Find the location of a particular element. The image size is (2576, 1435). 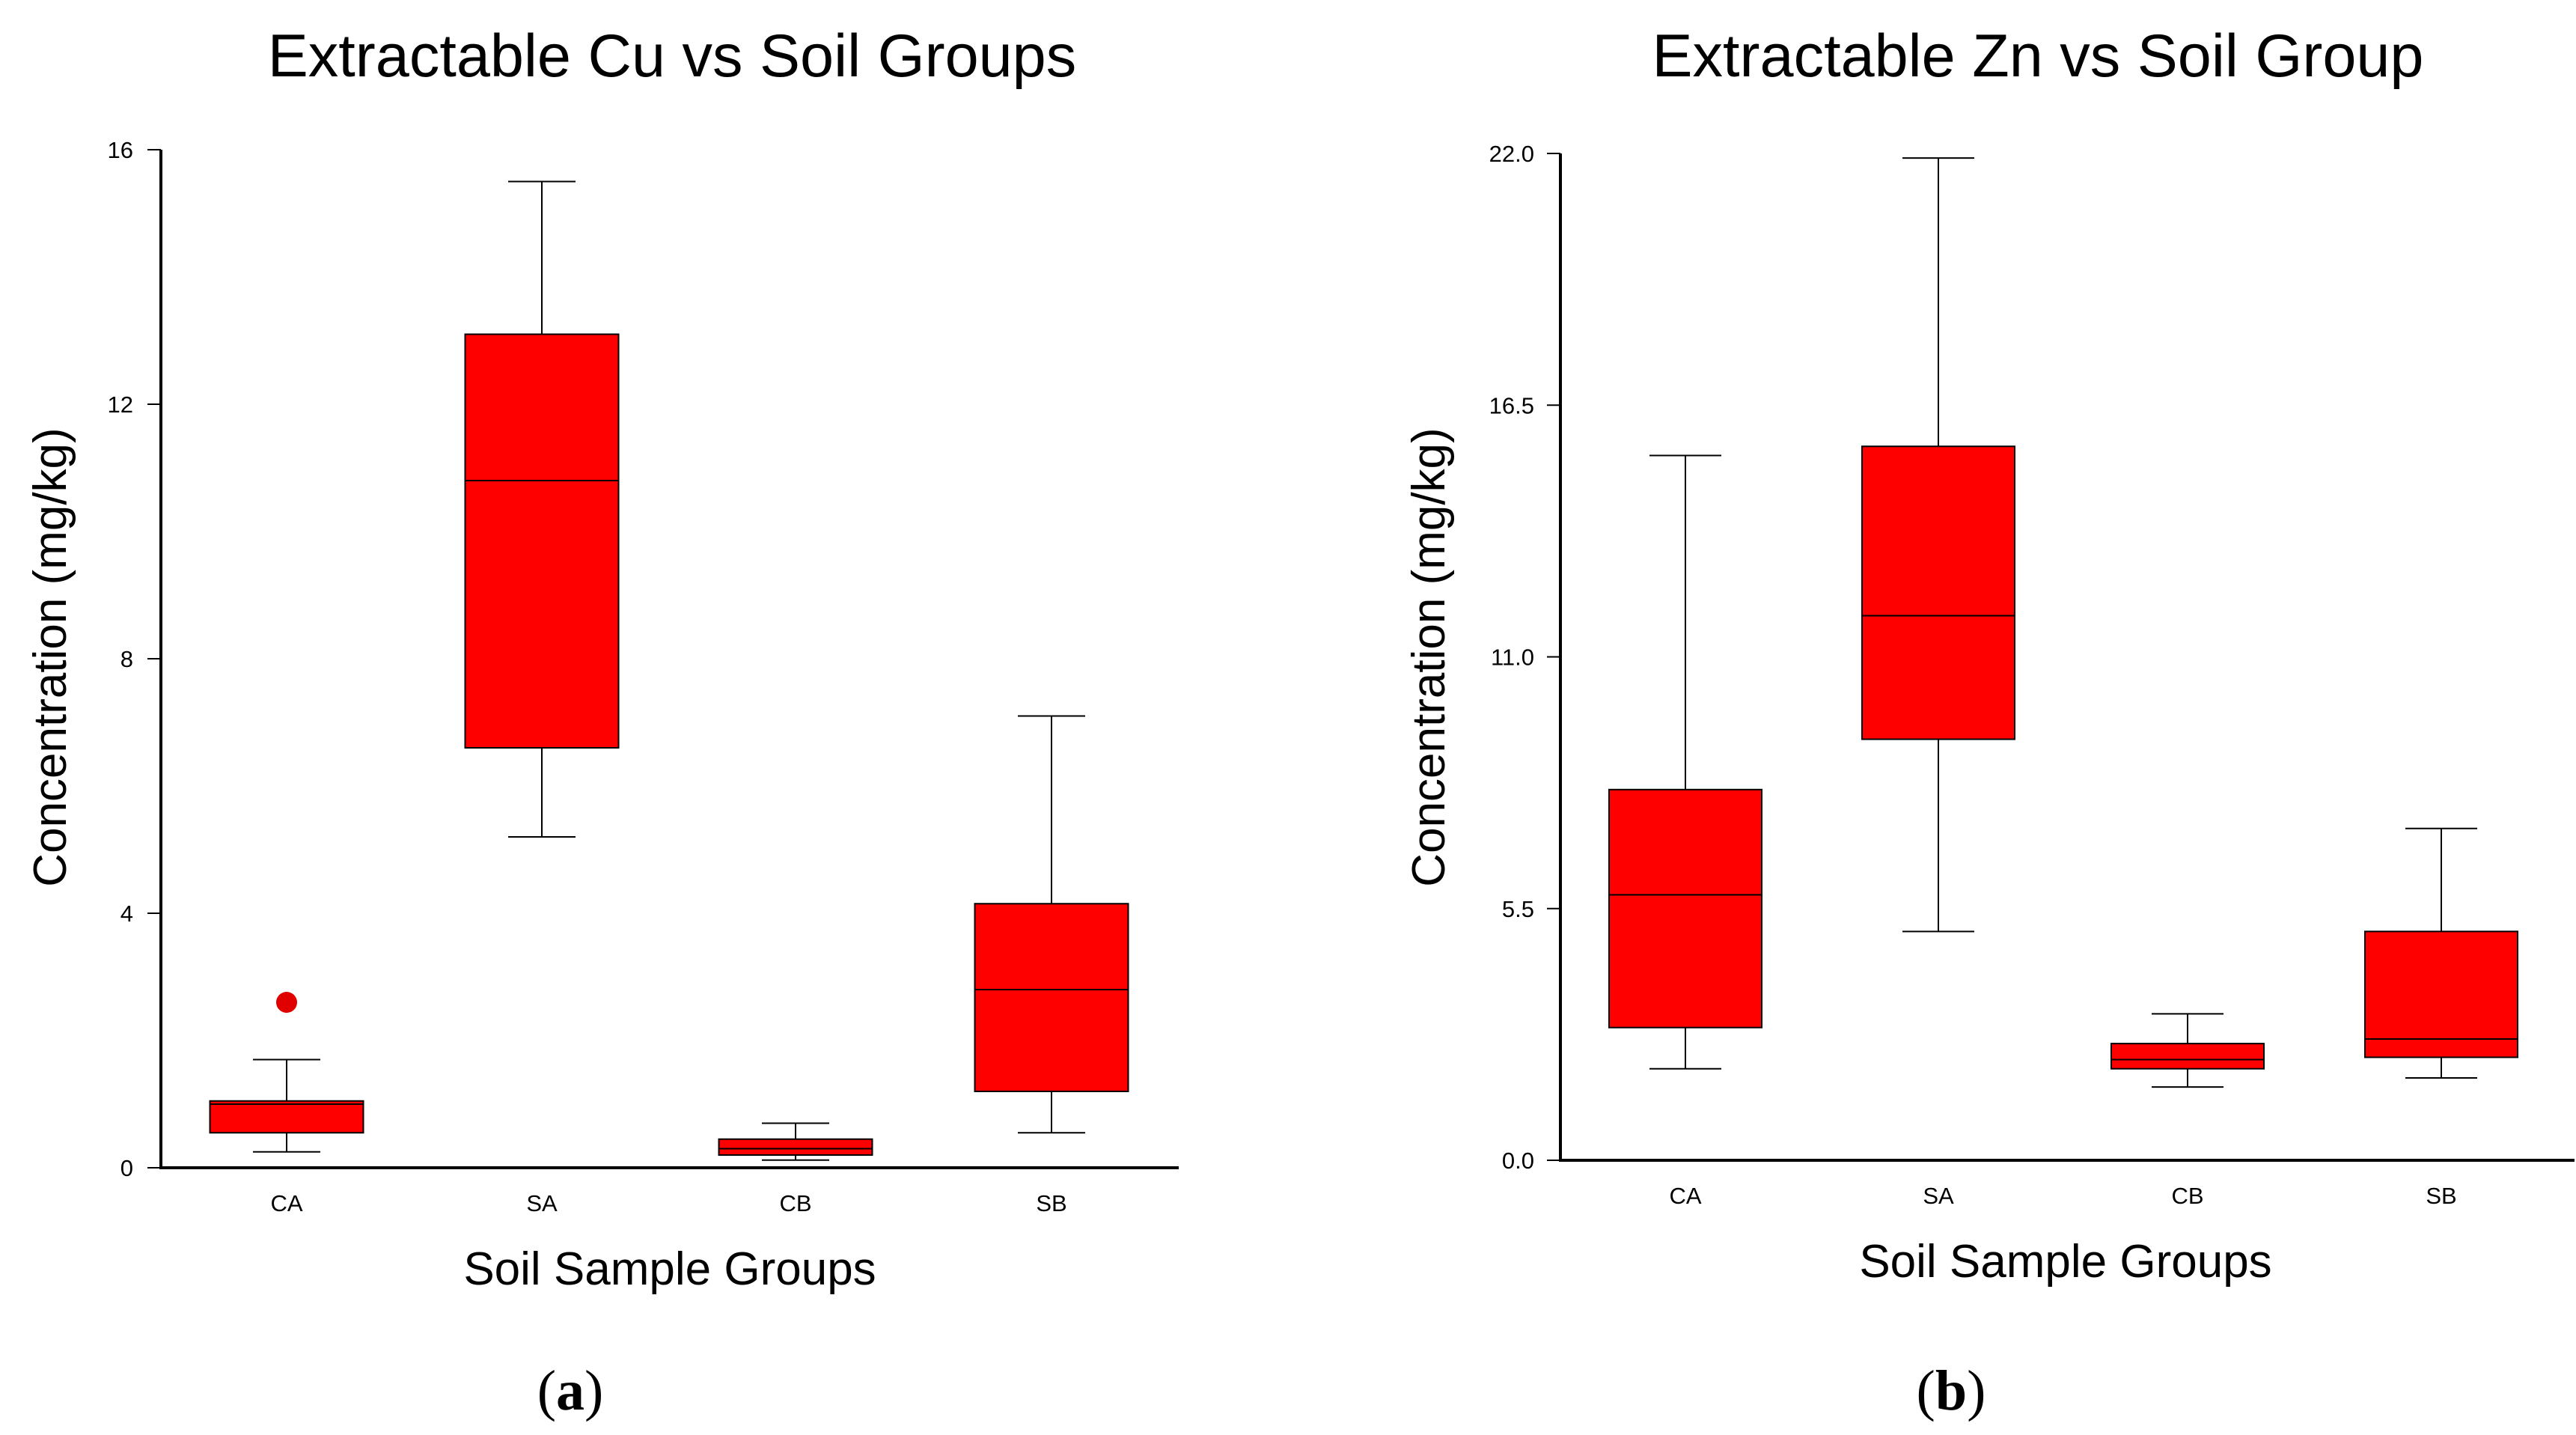

chart-title: Extractable Zn vs Soil Group is located at coordinates (2038, 56).